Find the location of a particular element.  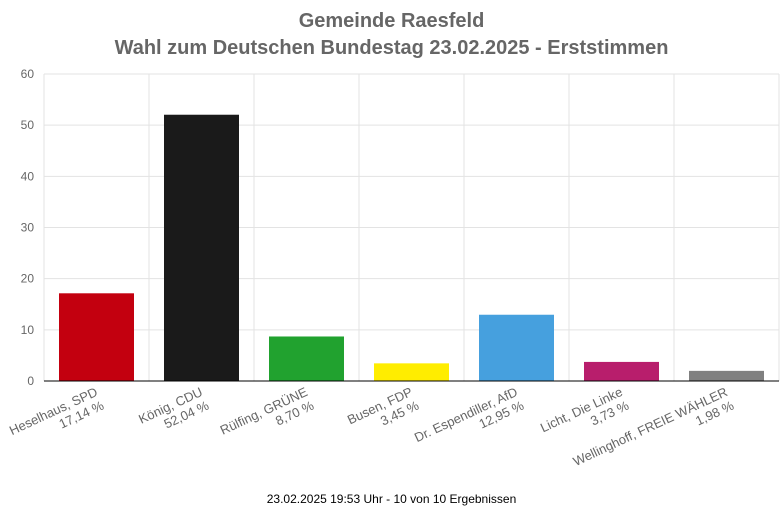

x-tick-label: Dr. Espendiller, AfD12,95 % is located at coordinates (469, 421).